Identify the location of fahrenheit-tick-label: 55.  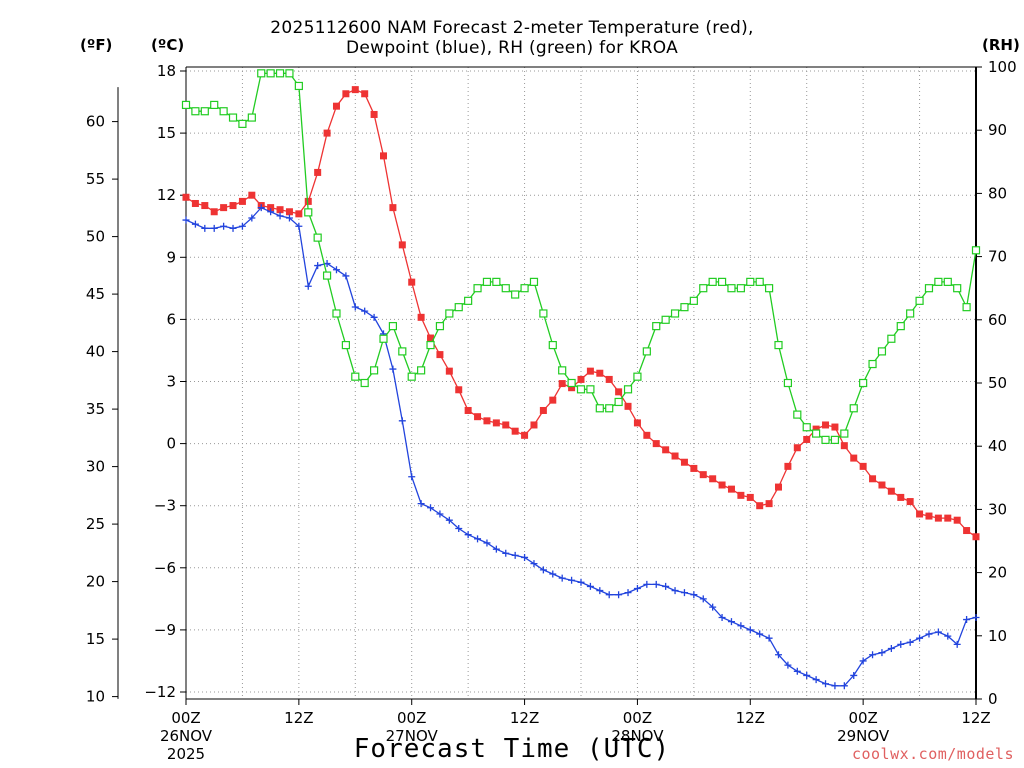
(95, 179).